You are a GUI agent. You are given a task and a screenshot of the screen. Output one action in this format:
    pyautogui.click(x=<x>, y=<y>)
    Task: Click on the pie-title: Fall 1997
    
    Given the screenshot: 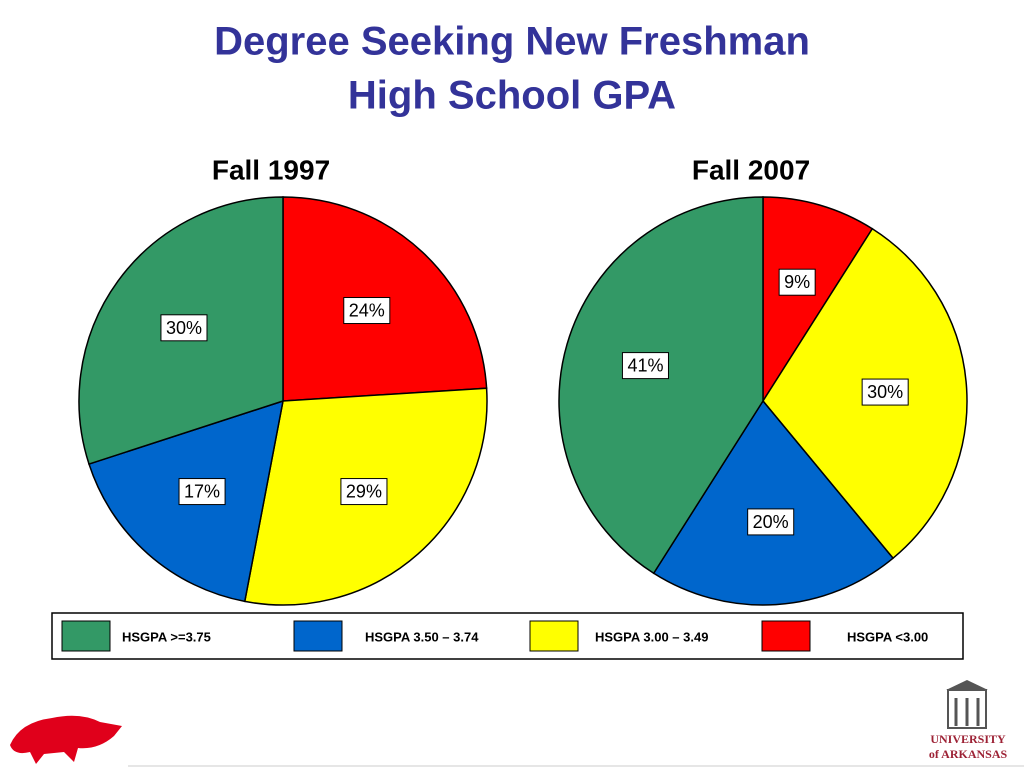 What is the action you would take?
    pyautogui.click(x=271, y=169)
    